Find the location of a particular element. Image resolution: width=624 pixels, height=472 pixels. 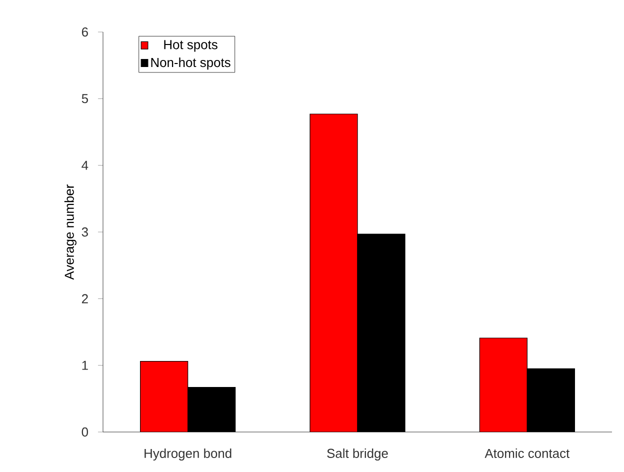

y-tick-label: 1 is located at coordinates (85, 365).